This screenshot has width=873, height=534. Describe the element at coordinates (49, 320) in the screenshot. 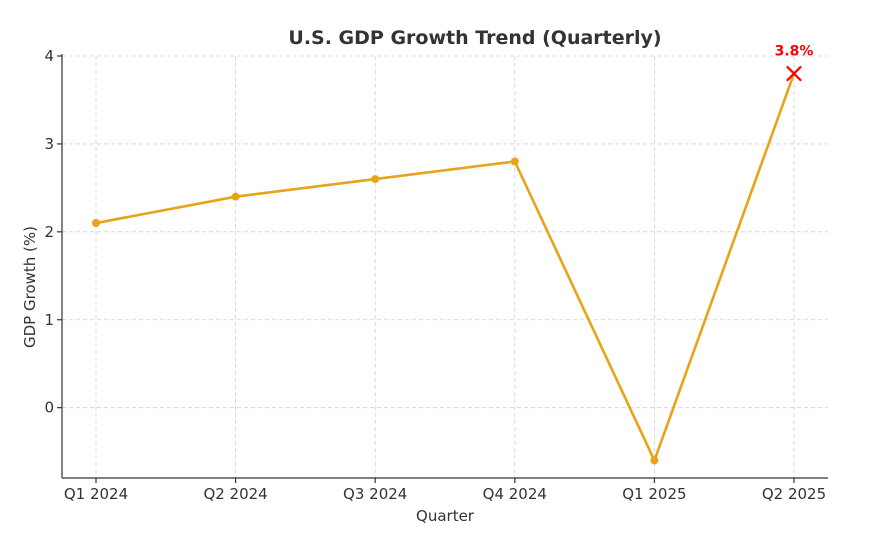

I see `y-tick-label: 1` at that location.